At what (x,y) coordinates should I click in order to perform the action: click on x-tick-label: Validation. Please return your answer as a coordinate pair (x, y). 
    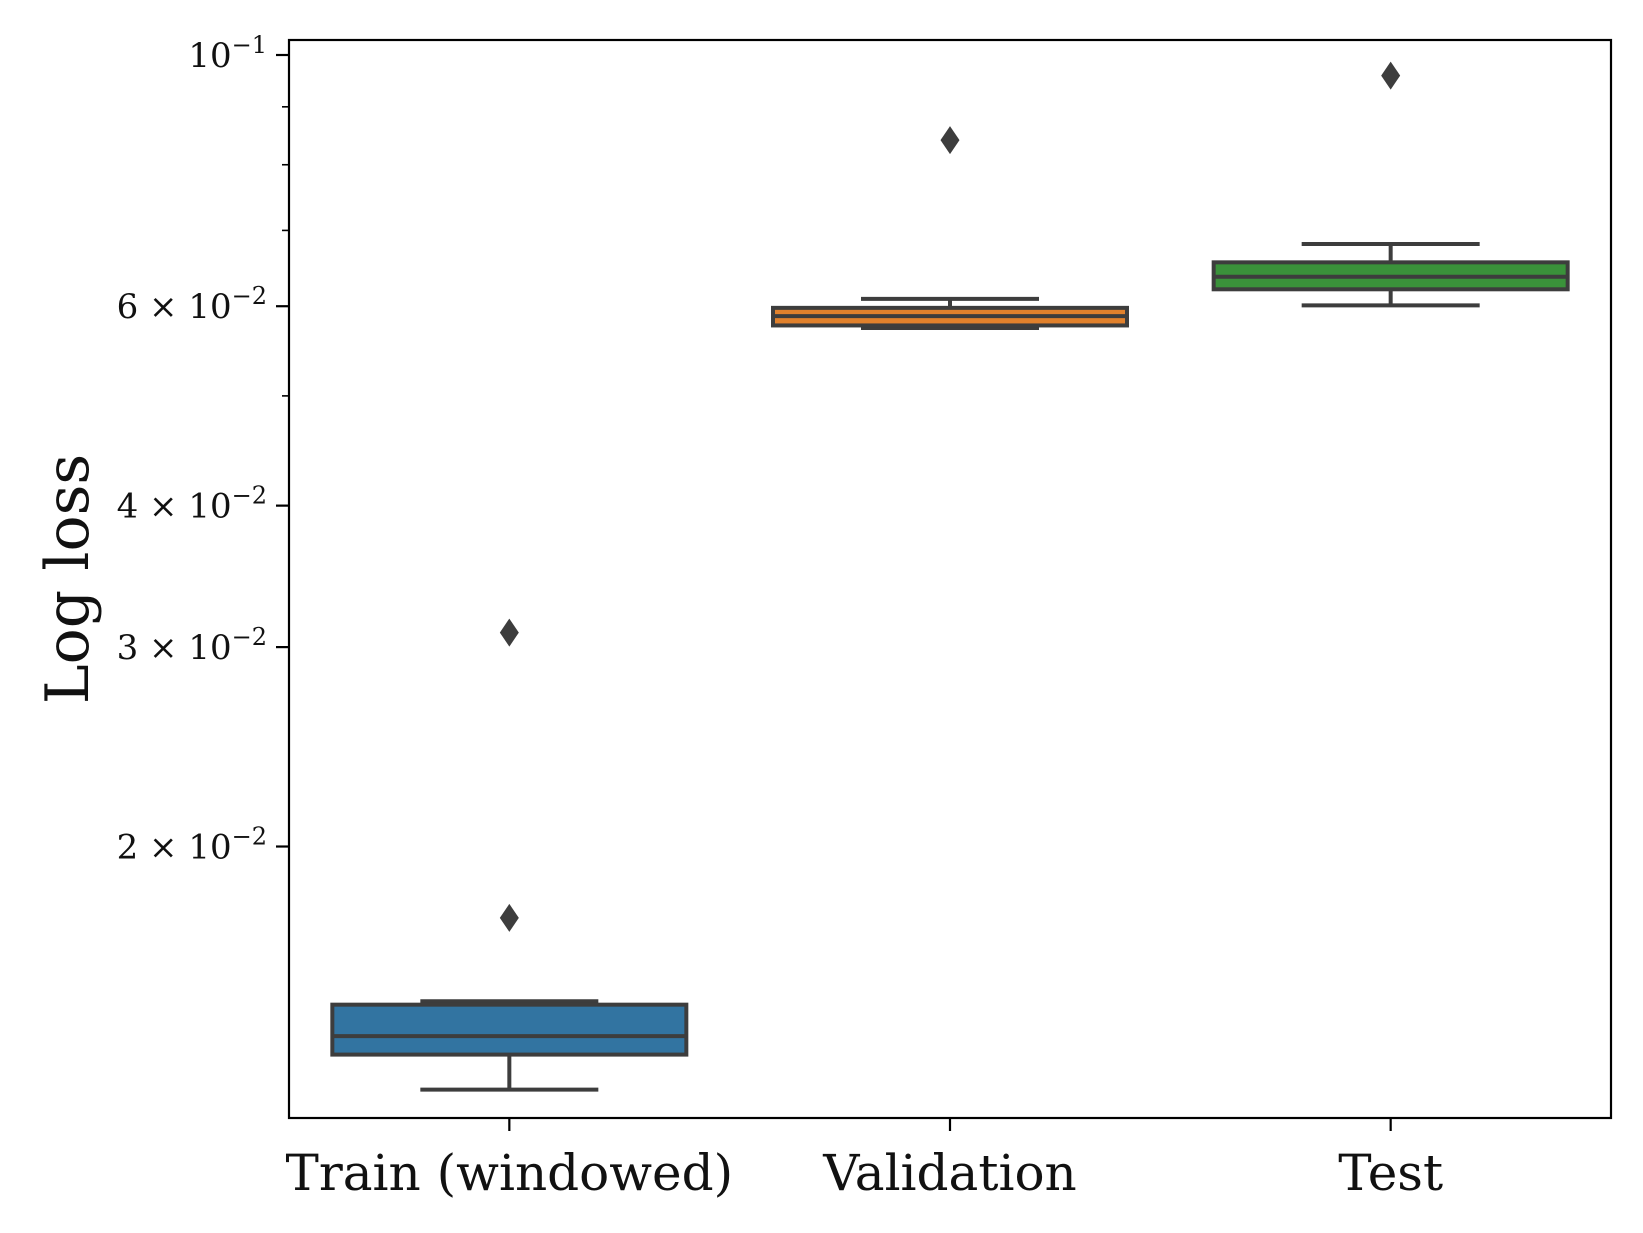
    Looking at the image, I should click on (949, 1173).